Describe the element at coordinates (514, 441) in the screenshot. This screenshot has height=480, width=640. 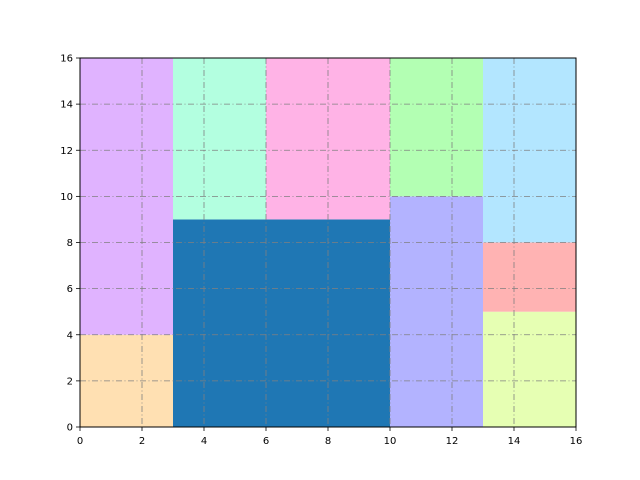
I see `x-tick-label-7: 14` at that location.